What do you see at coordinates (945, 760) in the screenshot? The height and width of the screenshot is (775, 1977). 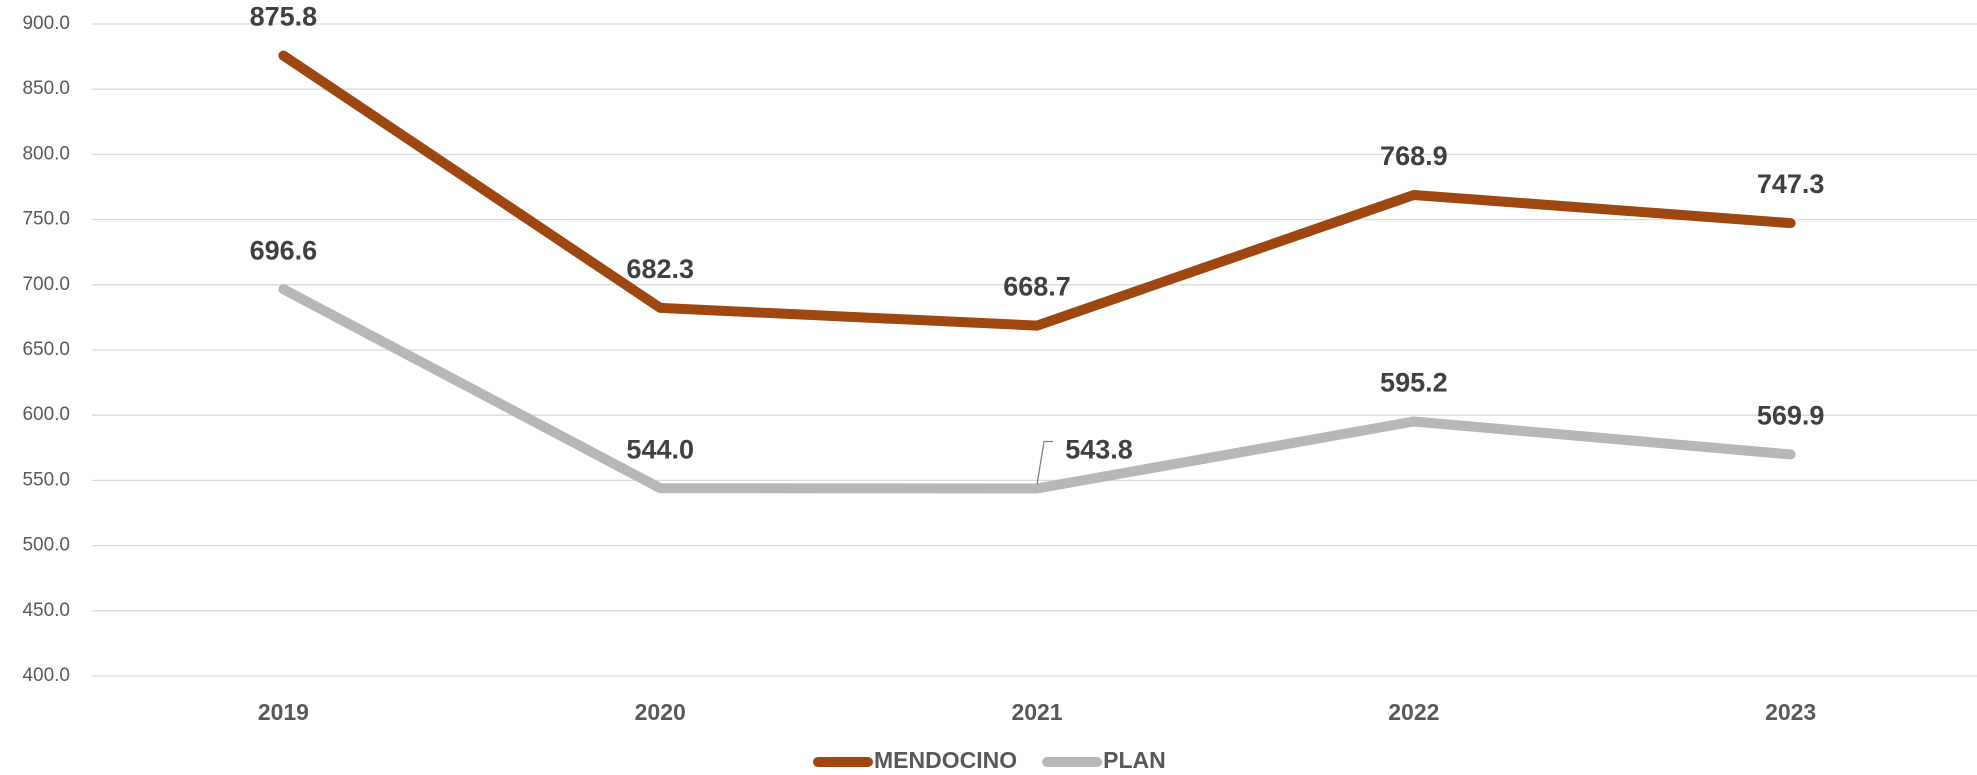 I see `legend-label: MENDOCINO` at bounding box center [945, 760].